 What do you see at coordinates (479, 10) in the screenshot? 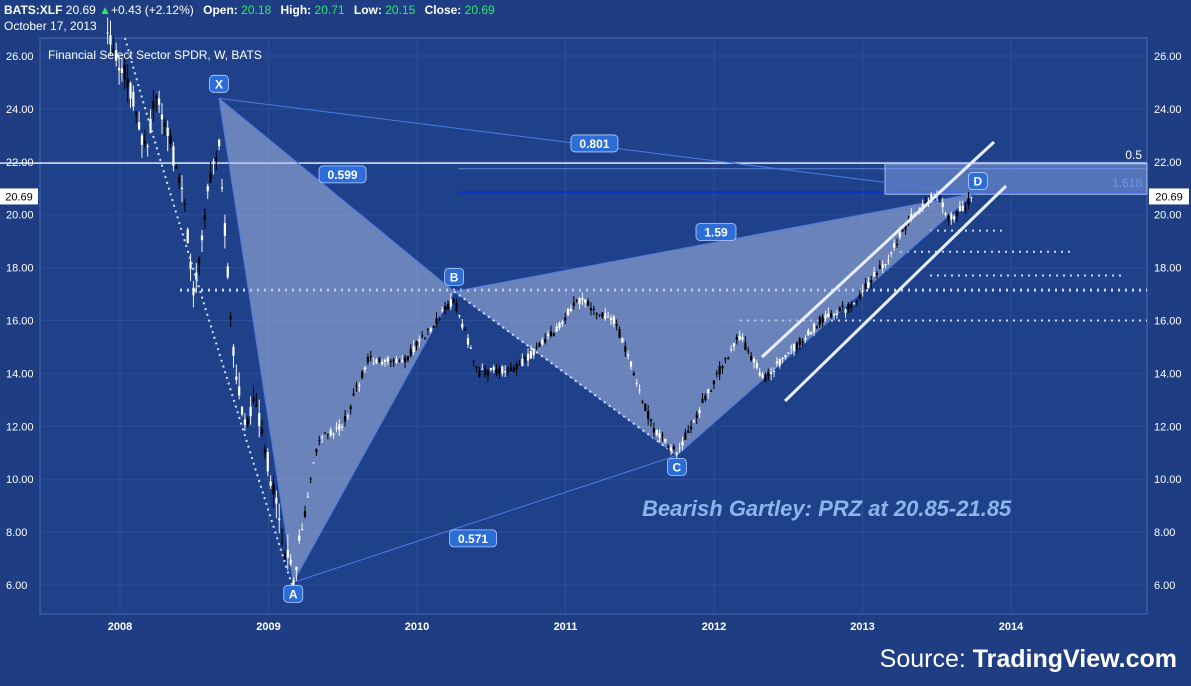
I see `close-value: 20.69` at bounding box center [479, 10].